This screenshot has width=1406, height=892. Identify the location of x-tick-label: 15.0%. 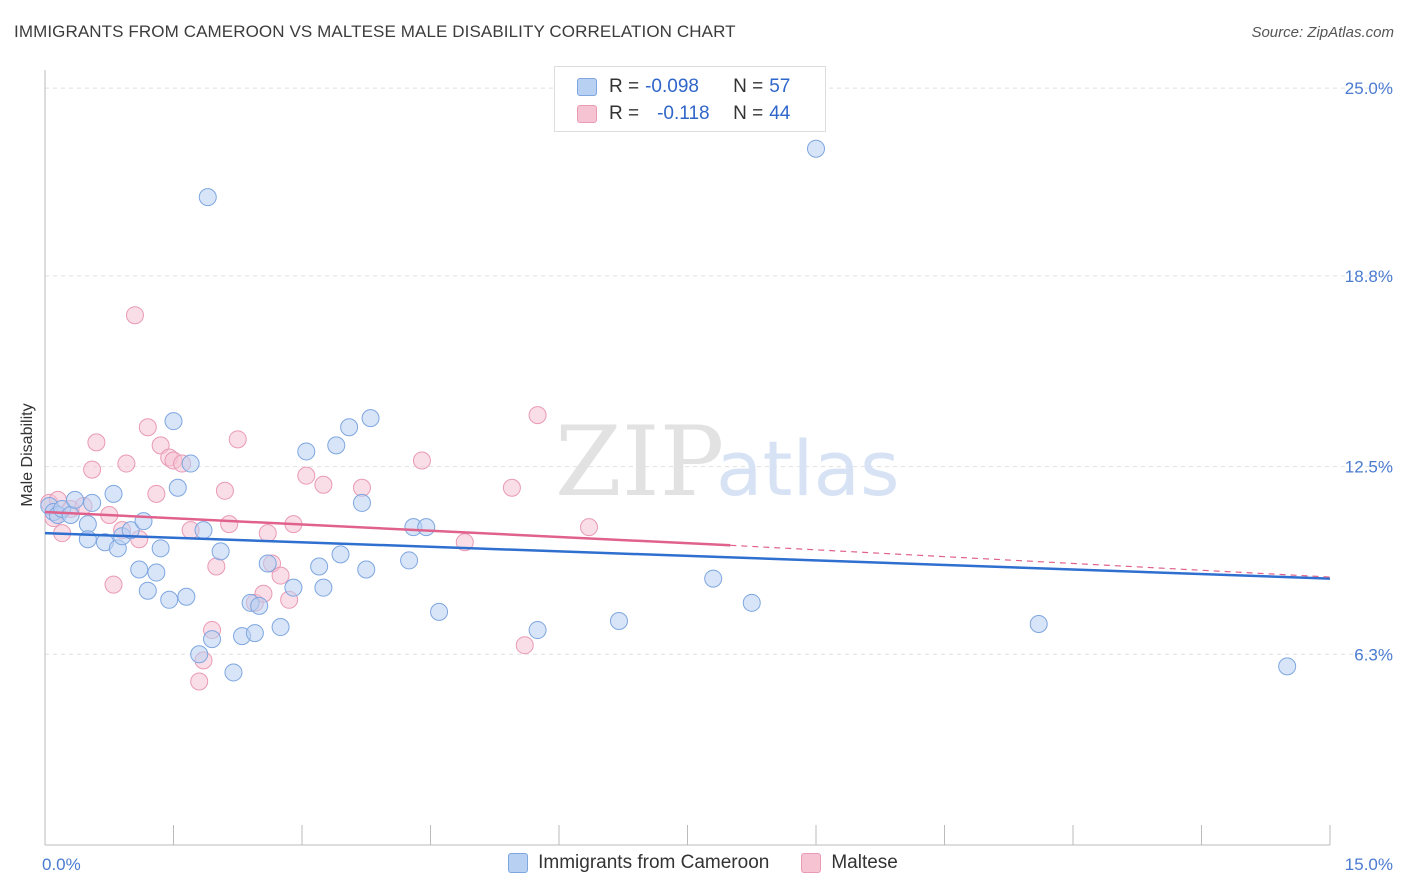
(1369, 864).